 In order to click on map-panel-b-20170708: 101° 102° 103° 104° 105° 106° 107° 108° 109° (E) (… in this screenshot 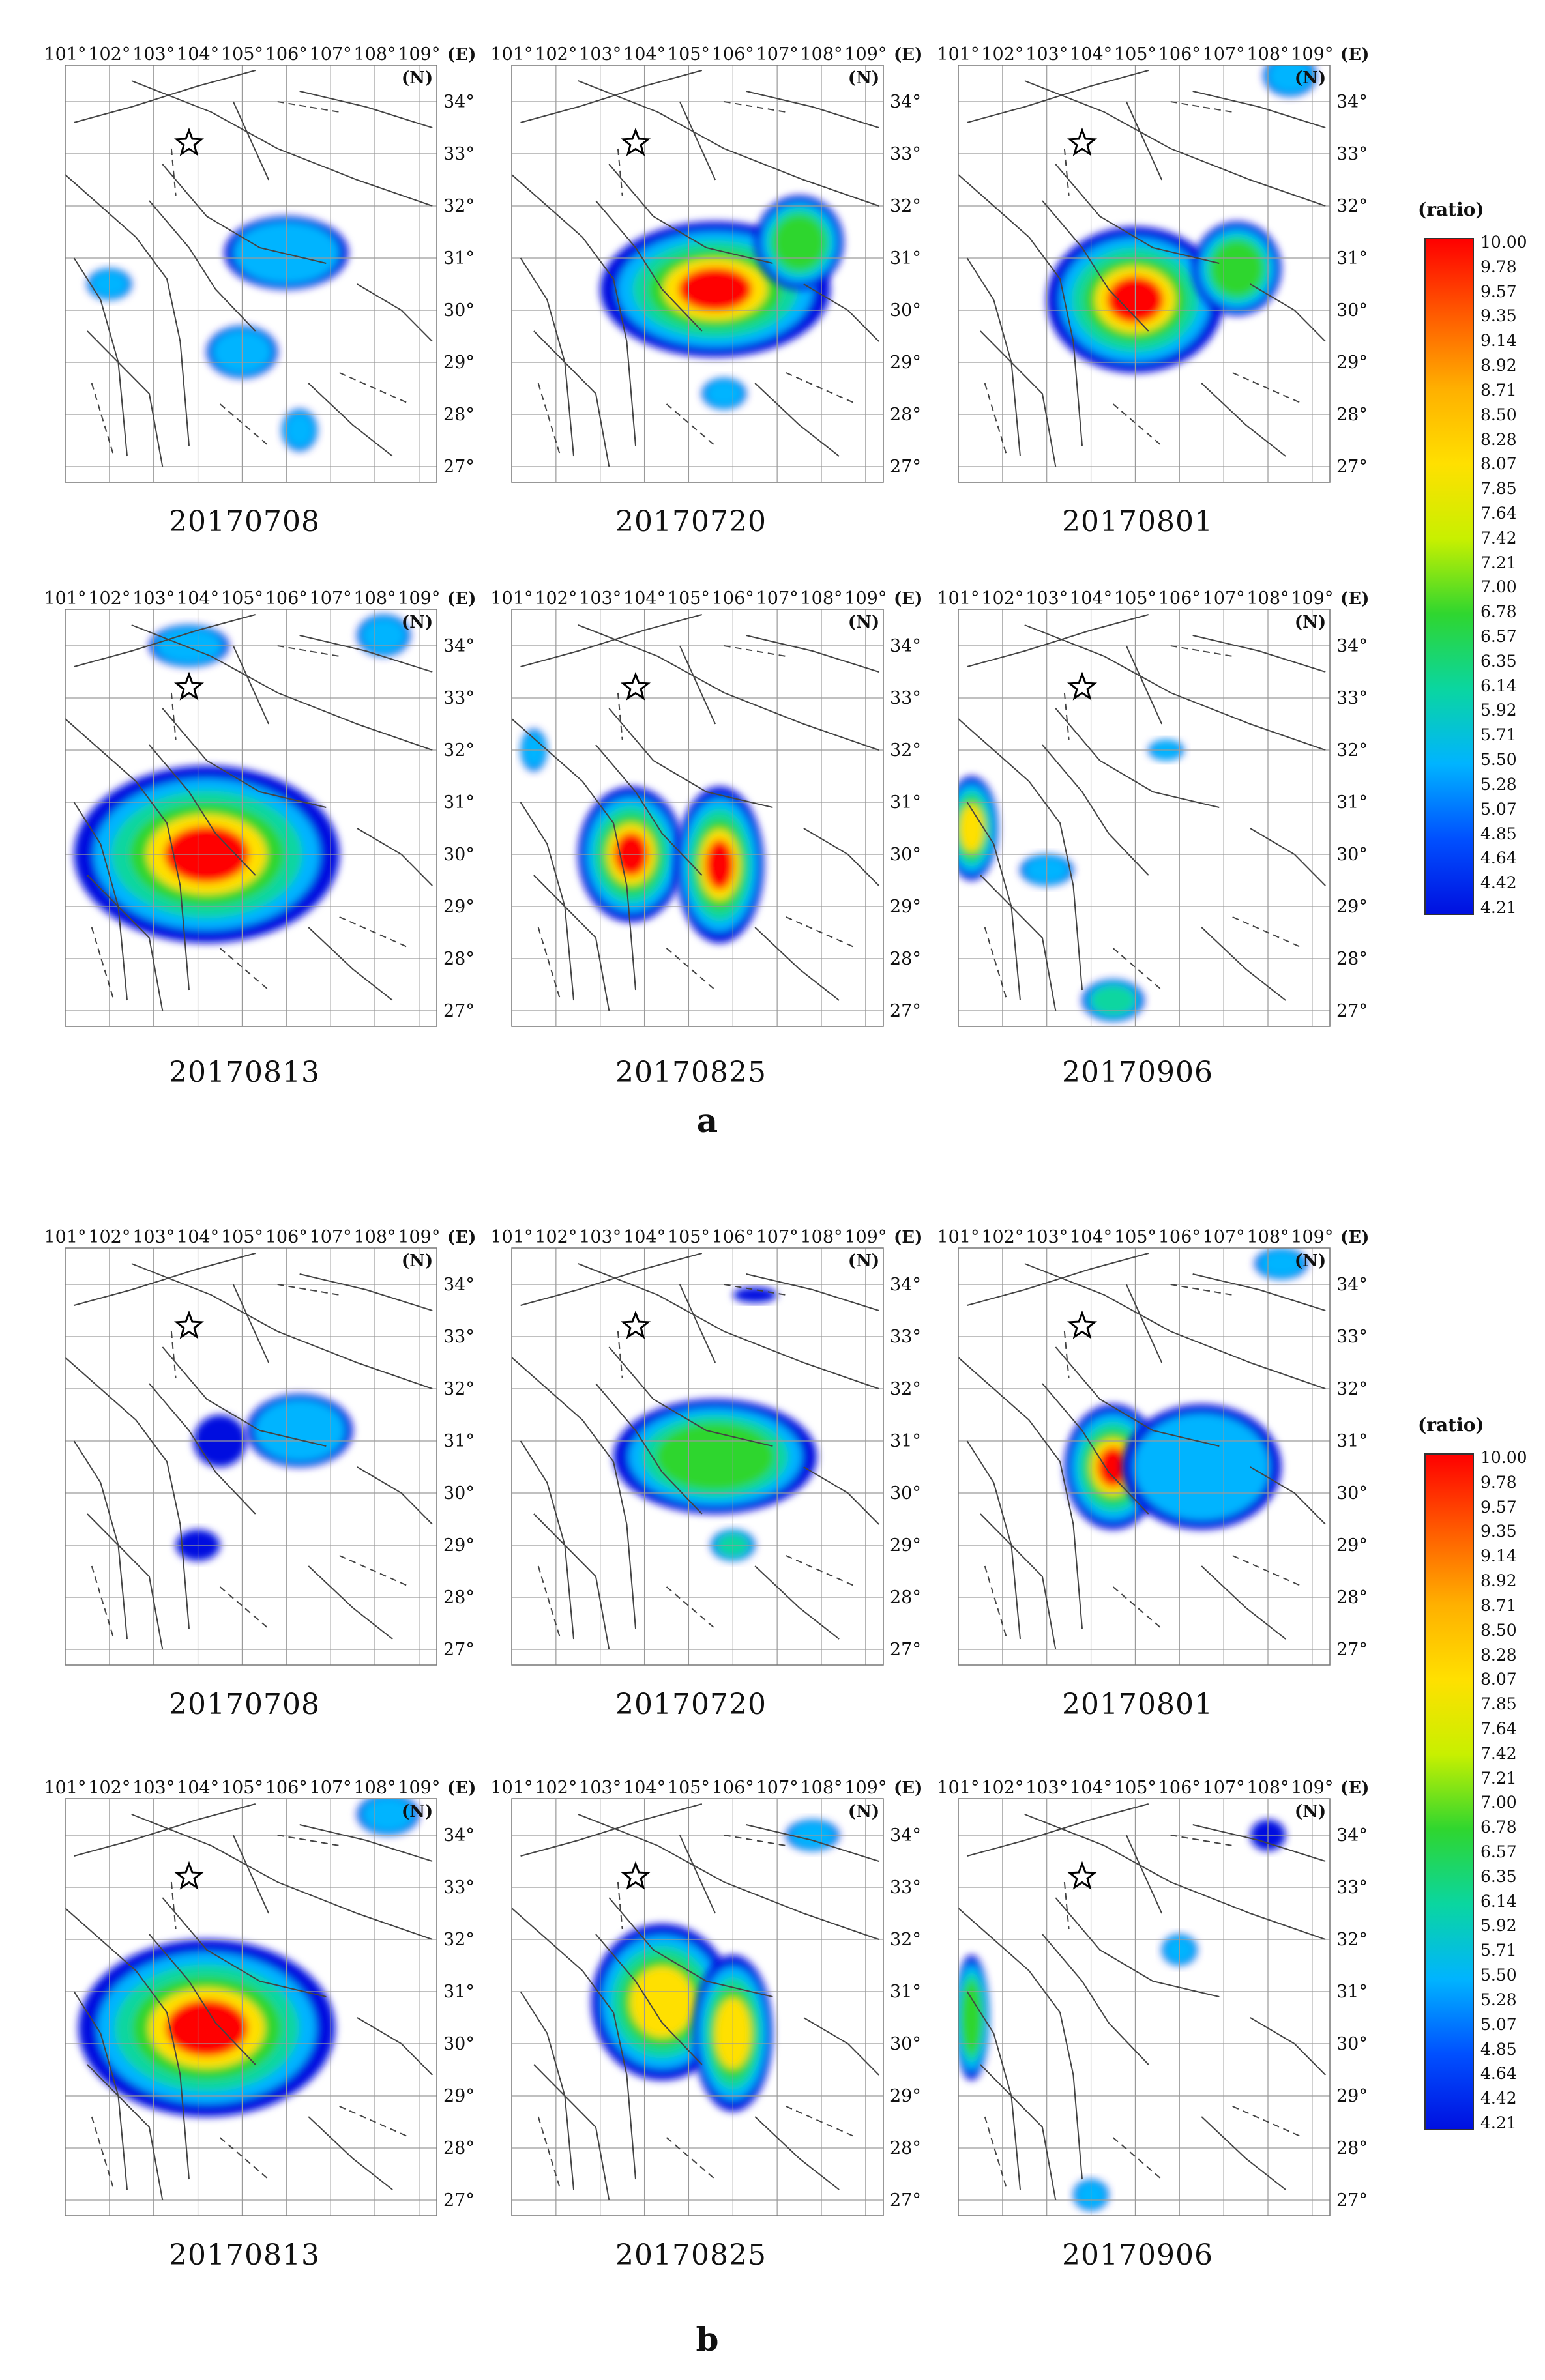, I will do `click(260, 1446)`.